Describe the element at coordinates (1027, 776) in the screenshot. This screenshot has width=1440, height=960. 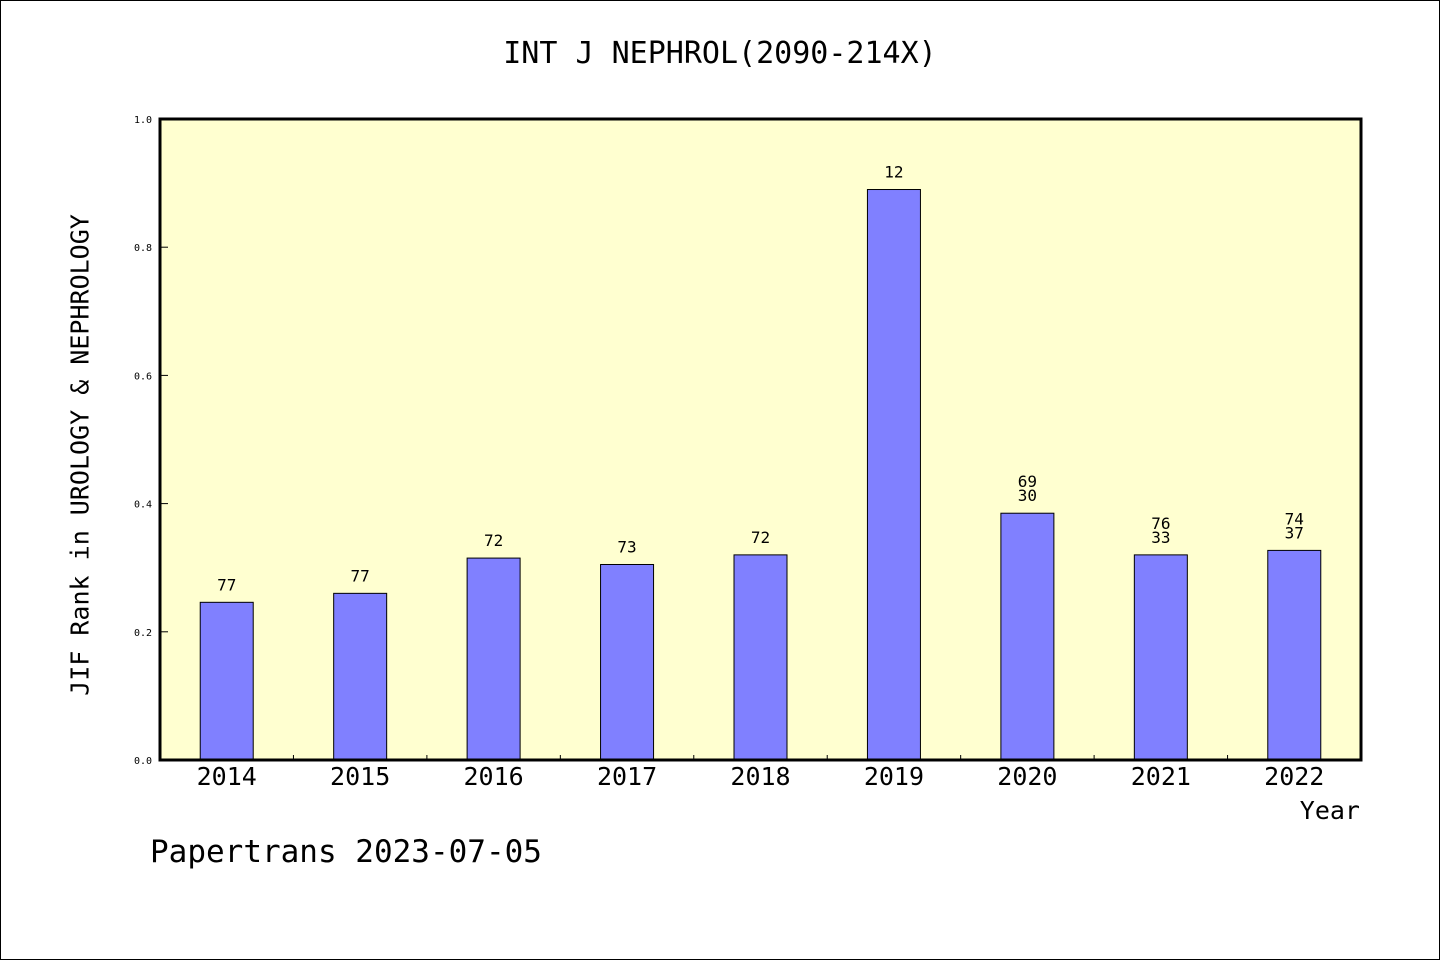
I see `x-tick-label: 2020` at that location.